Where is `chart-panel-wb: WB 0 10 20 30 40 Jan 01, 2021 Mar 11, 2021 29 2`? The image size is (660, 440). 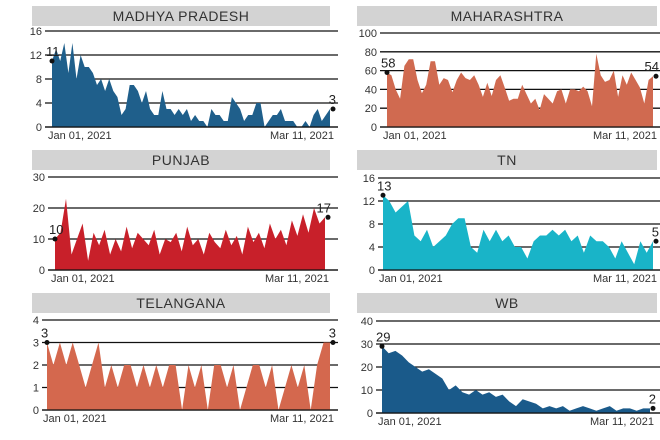
chart-panel-wb: WB 0 10 20 30 40 Jan 01, 2021 Mar 11, 2021 29 2 is located at coordinates (508, 360).